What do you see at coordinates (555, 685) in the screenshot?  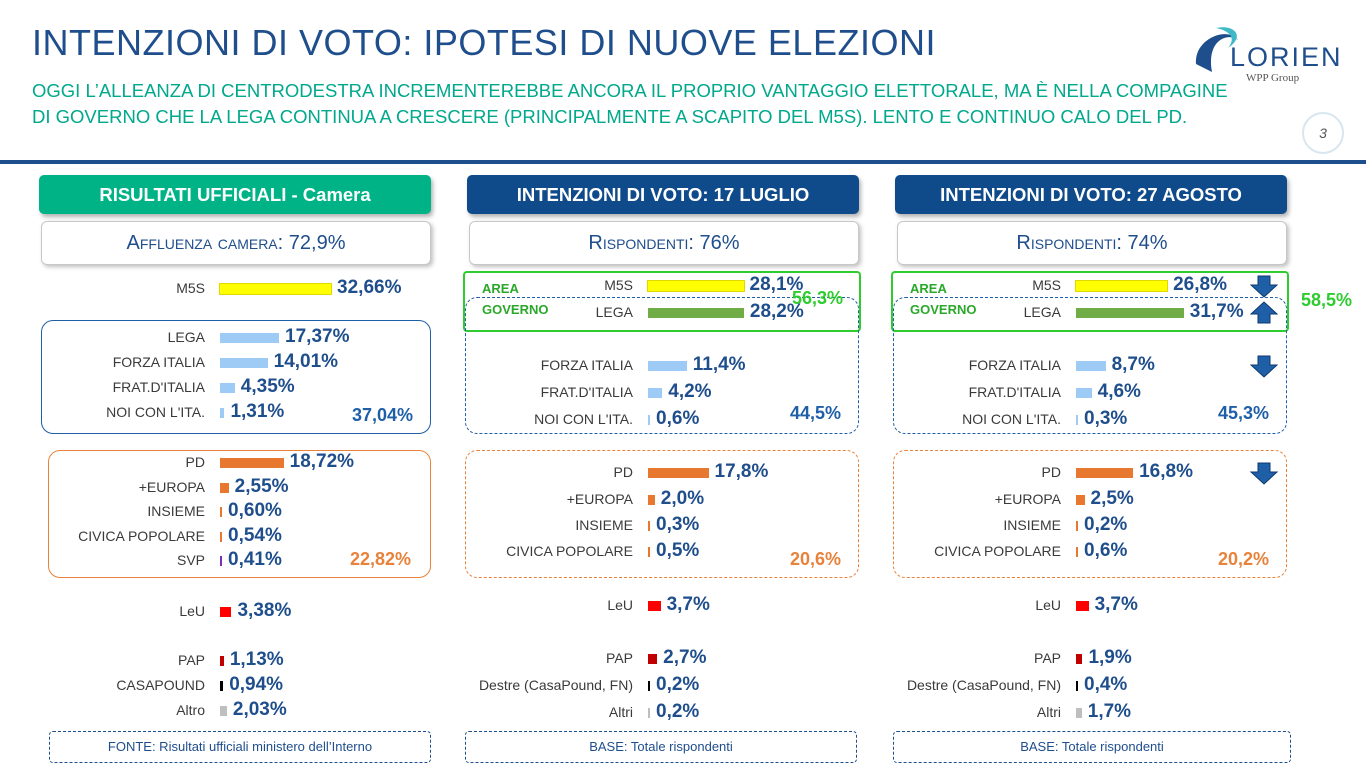 I see `party-label-destre-casapound-fn: Destre (CasaPound, FN)` at bounding box center [555, 685].